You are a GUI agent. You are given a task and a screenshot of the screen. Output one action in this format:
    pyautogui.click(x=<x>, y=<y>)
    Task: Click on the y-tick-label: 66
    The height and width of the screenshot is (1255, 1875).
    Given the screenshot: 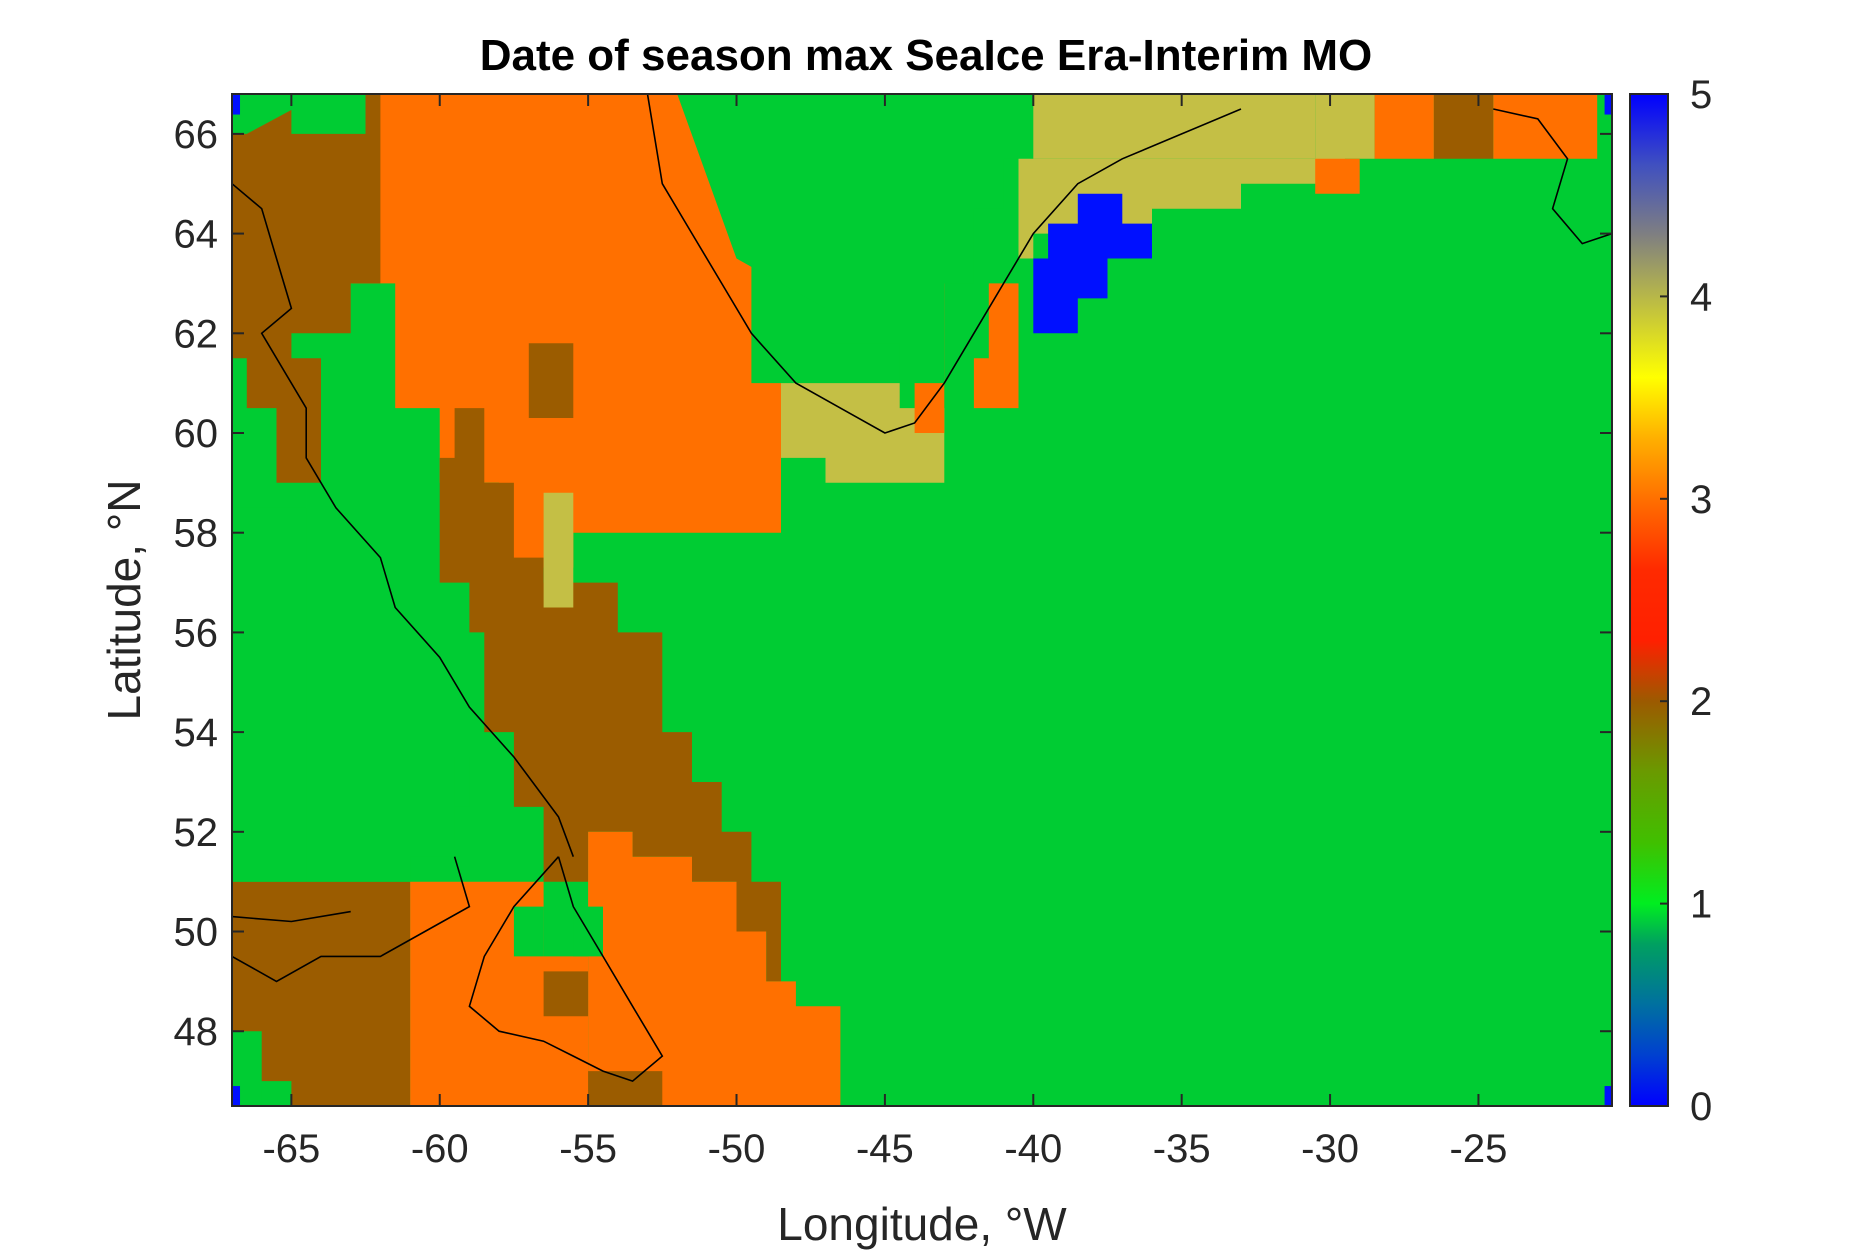 What is the action you would take?
    pyautogui.click(x=196, y=135)
    